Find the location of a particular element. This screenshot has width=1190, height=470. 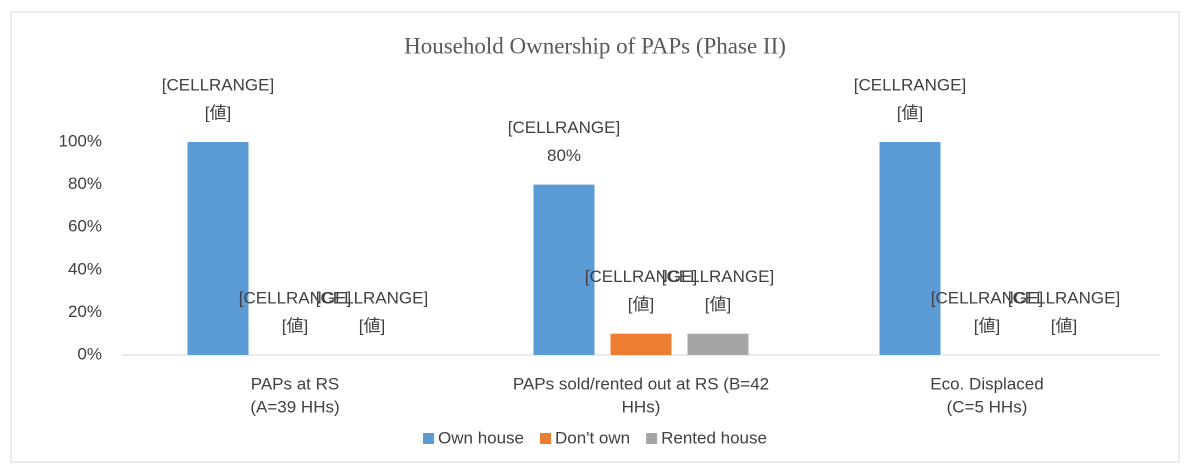

y-tick-label: 100% is located at coordinates (80, 140).